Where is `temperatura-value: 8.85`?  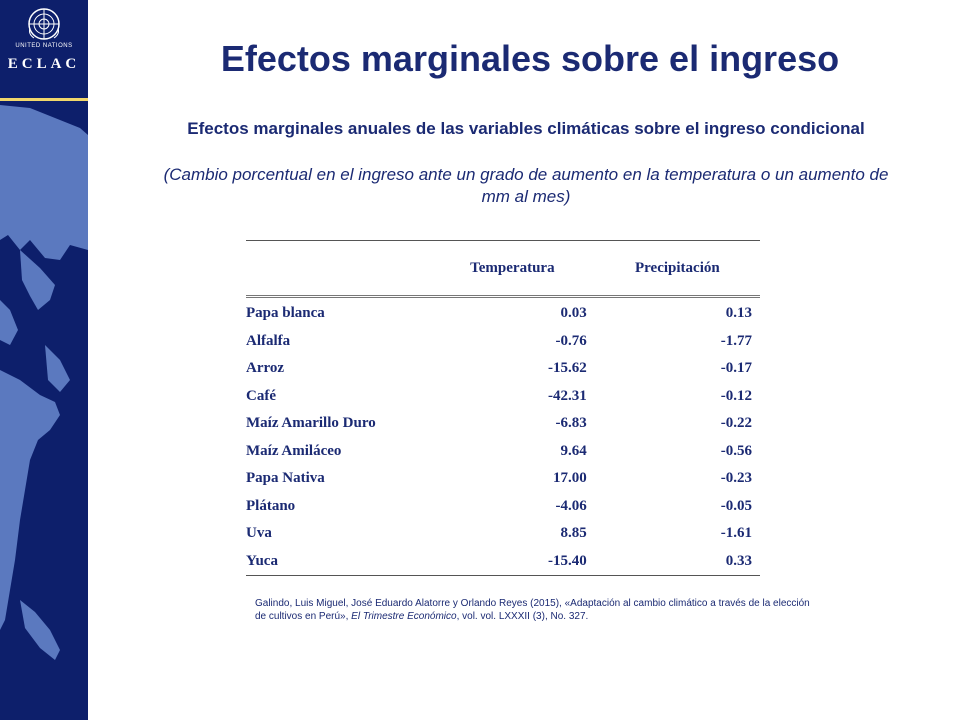 temperatura-value: 8.85 is located at coordinates (573, 533).